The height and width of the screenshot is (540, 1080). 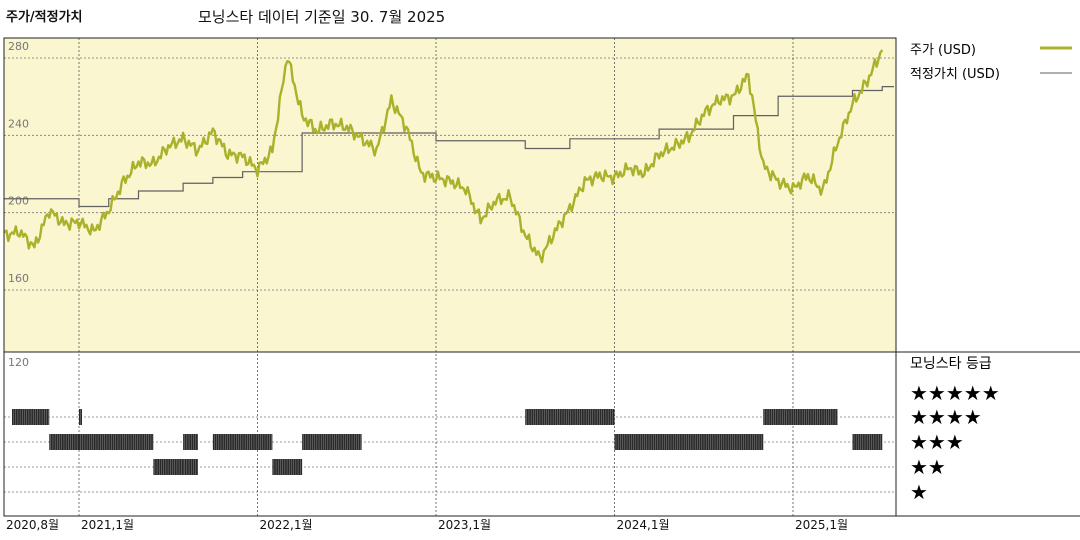 What do you see at coordinates (286, 525) in the screenshot?
I see `x-tick-label: 2022,1월` at bounding box center [286, 525].